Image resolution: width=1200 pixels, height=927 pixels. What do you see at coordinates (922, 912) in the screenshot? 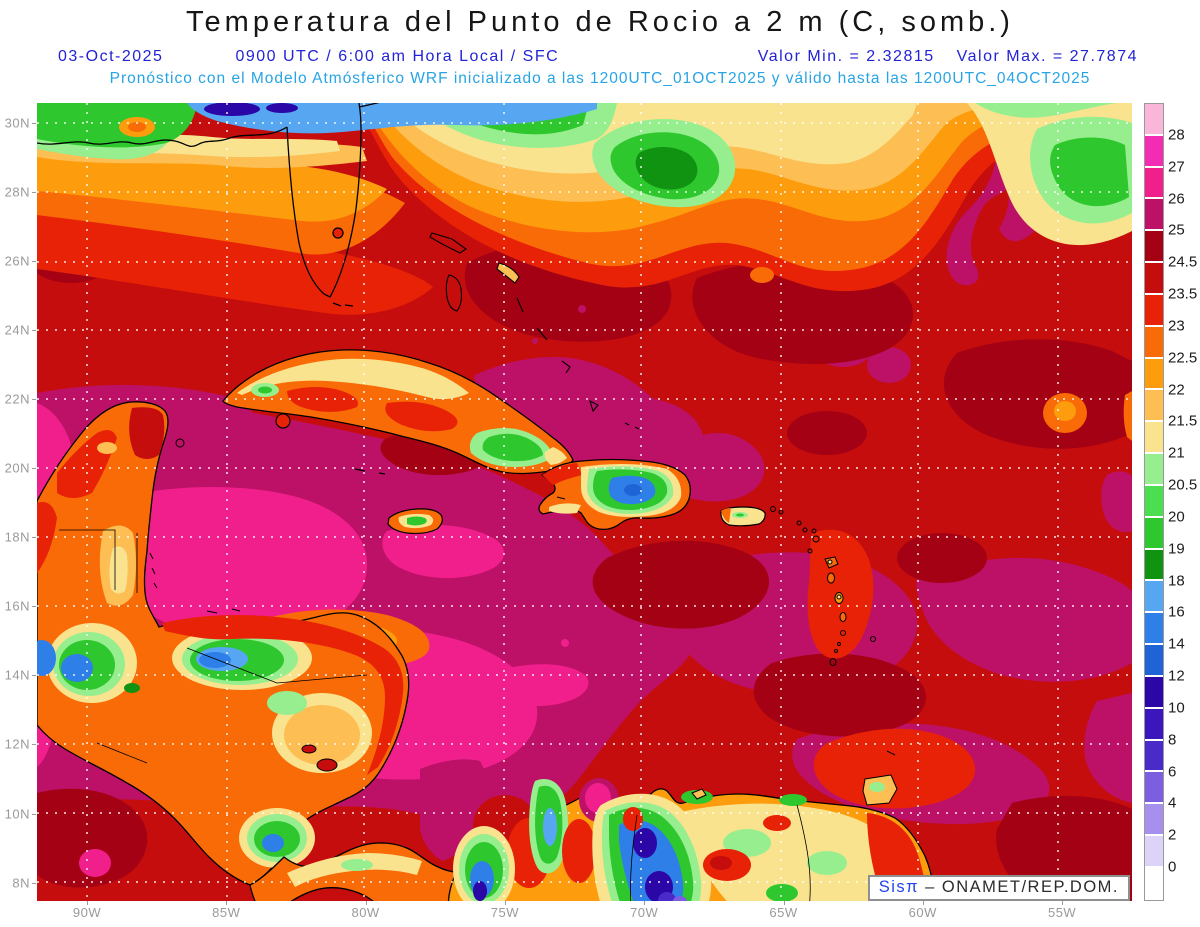
I see `lon-tick-label: 60W` at bounding box center [922, 912].